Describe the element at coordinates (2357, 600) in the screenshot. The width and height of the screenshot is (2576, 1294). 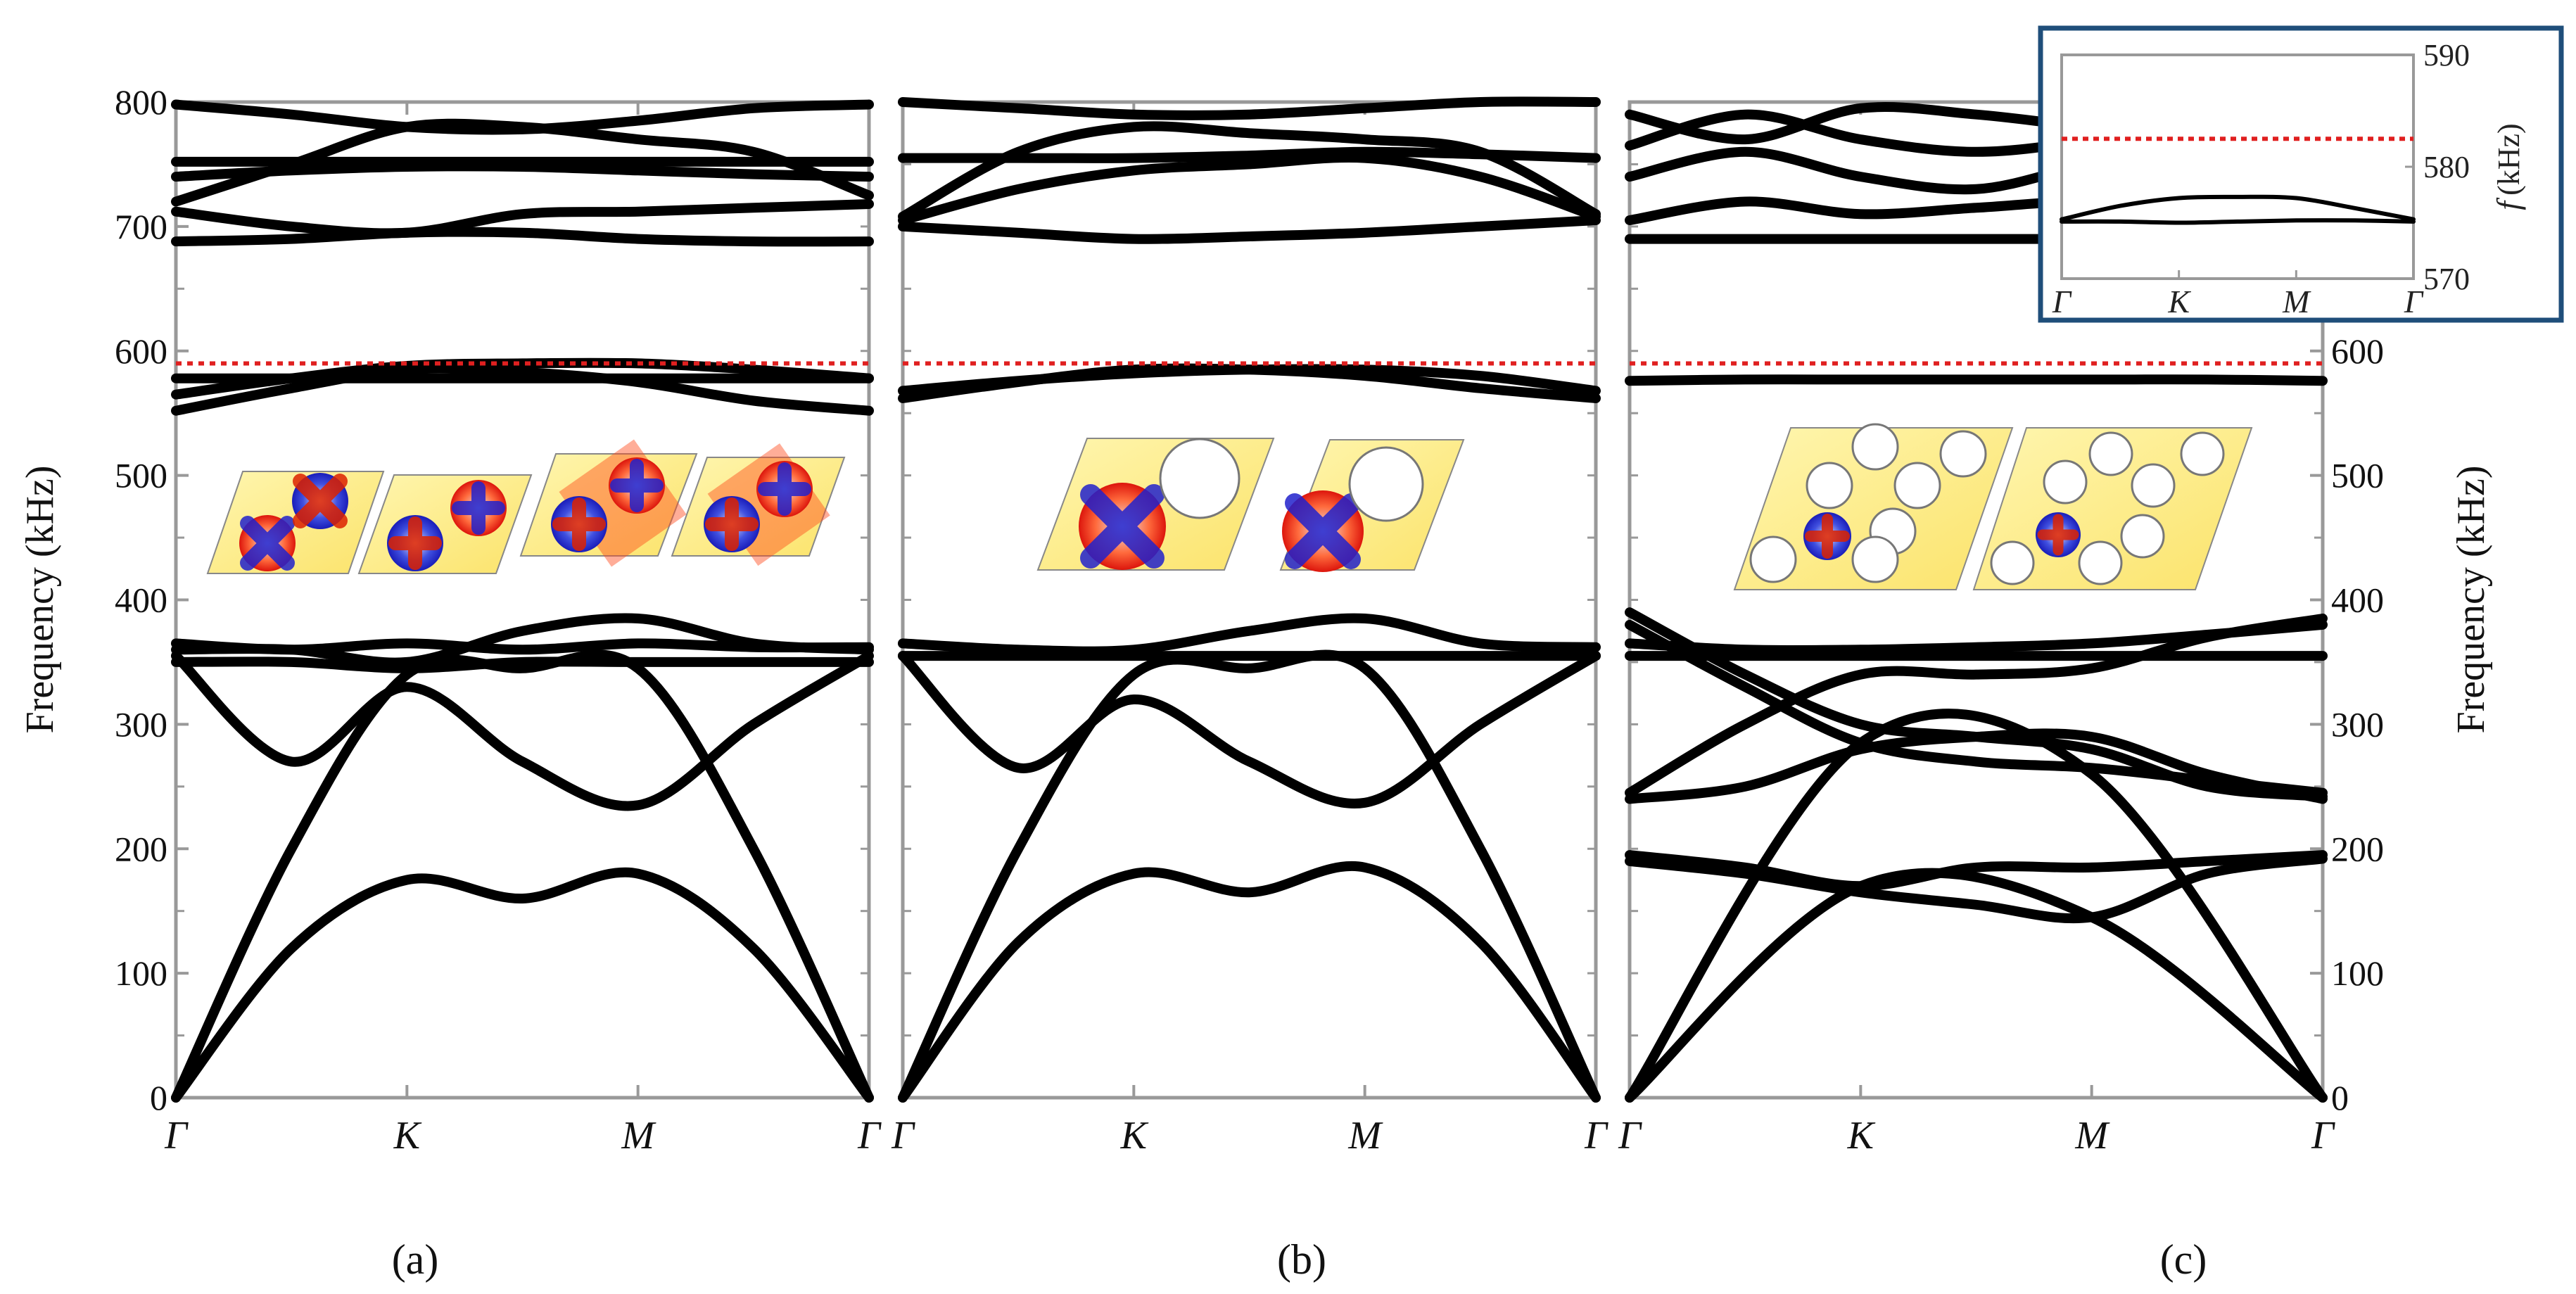
I see `panel-c-y-tick-label: 400` at that location.